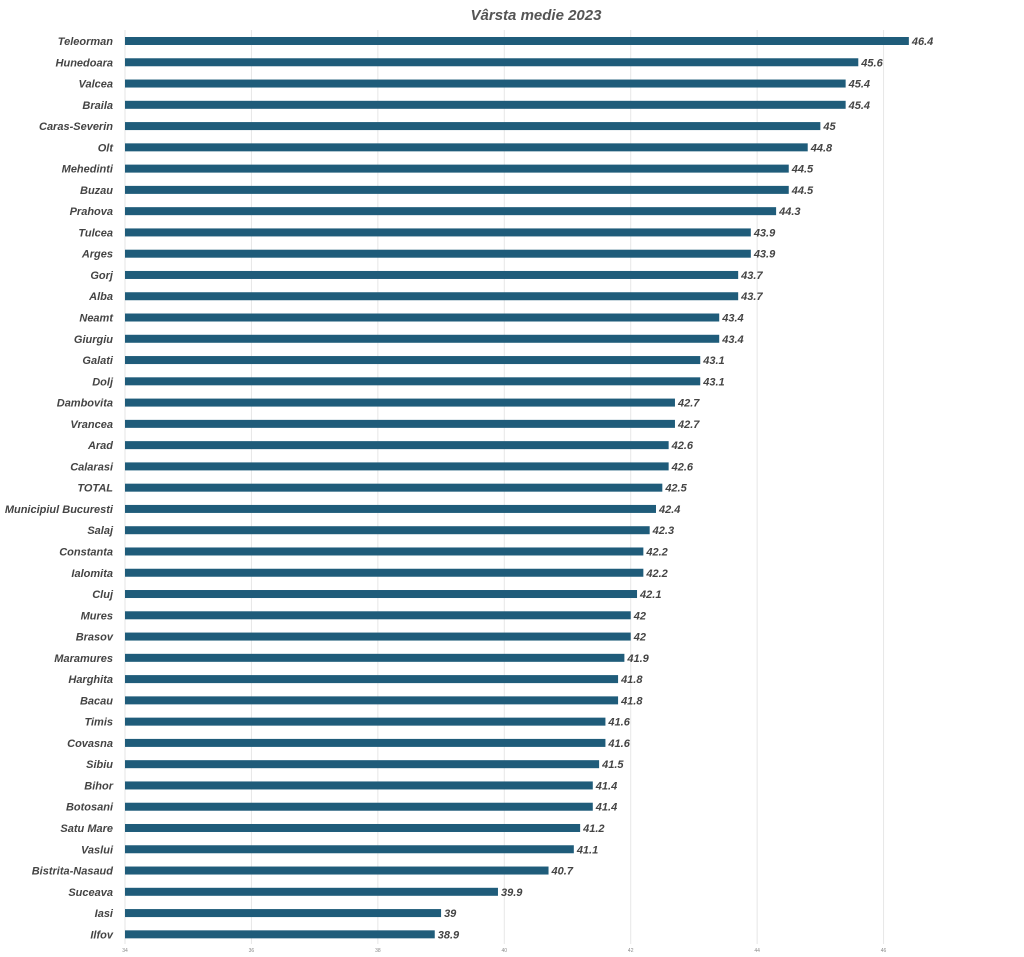 The height and width of the screenshot is (957, 1024). Describe the element at coordinates (90, 893) in the screenshot. I see `category-label: Suceava` at that location.